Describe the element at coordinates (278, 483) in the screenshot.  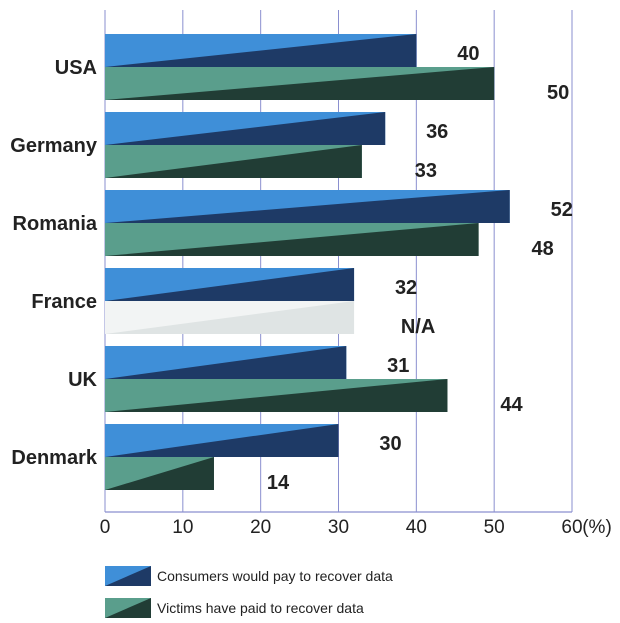
I see `data-label-victims: 14` at that location.